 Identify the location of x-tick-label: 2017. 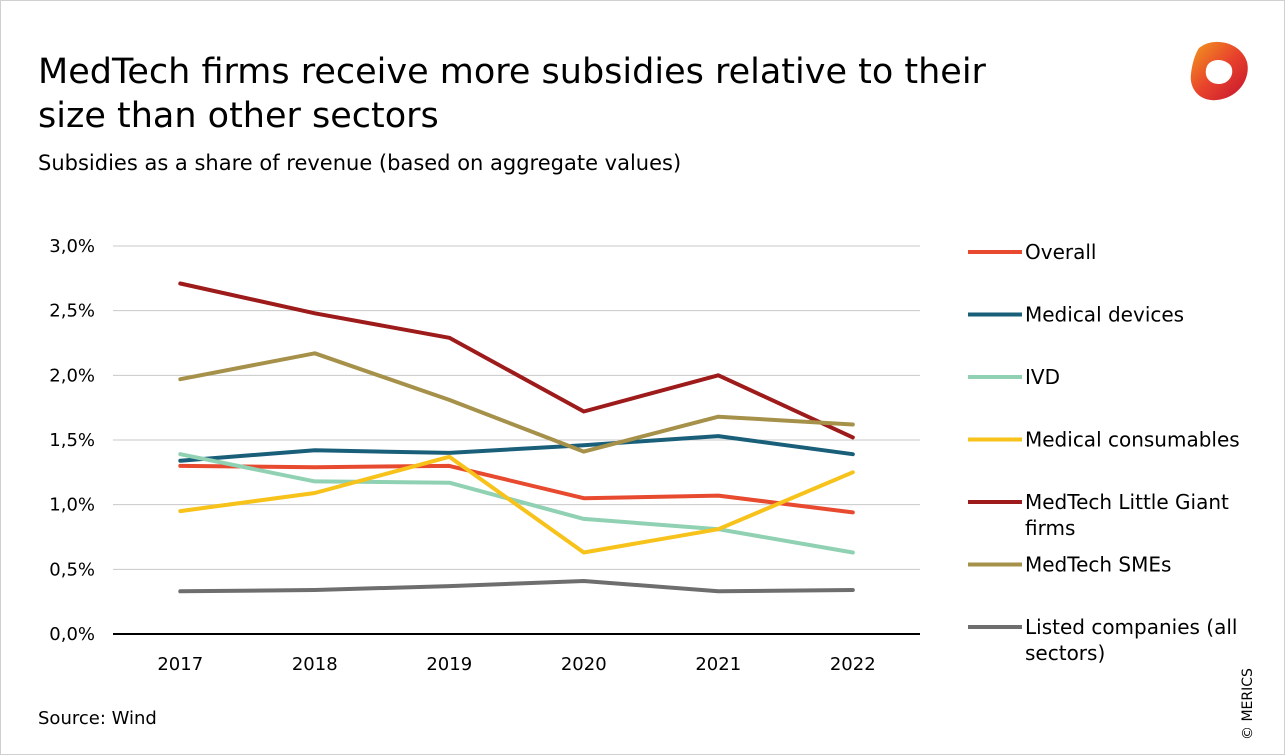
(180, 664).